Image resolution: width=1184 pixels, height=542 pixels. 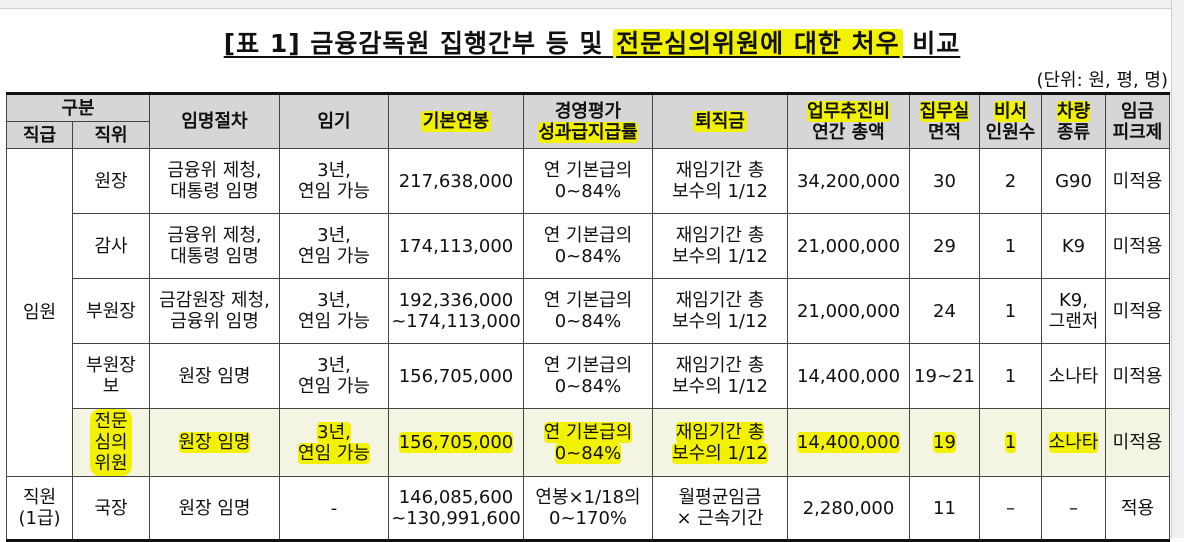 I want to click on cell-position: 부원장 보, so click(x=111, y=376).